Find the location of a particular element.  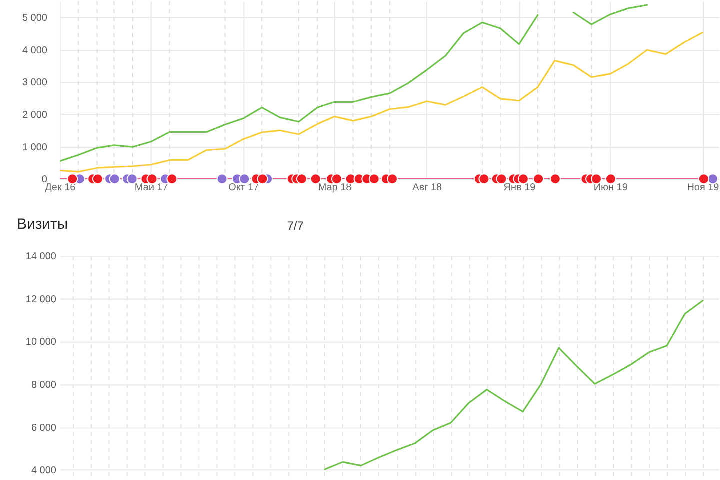

y-tick-label: 1 000 is located at coordinates (35, 148).